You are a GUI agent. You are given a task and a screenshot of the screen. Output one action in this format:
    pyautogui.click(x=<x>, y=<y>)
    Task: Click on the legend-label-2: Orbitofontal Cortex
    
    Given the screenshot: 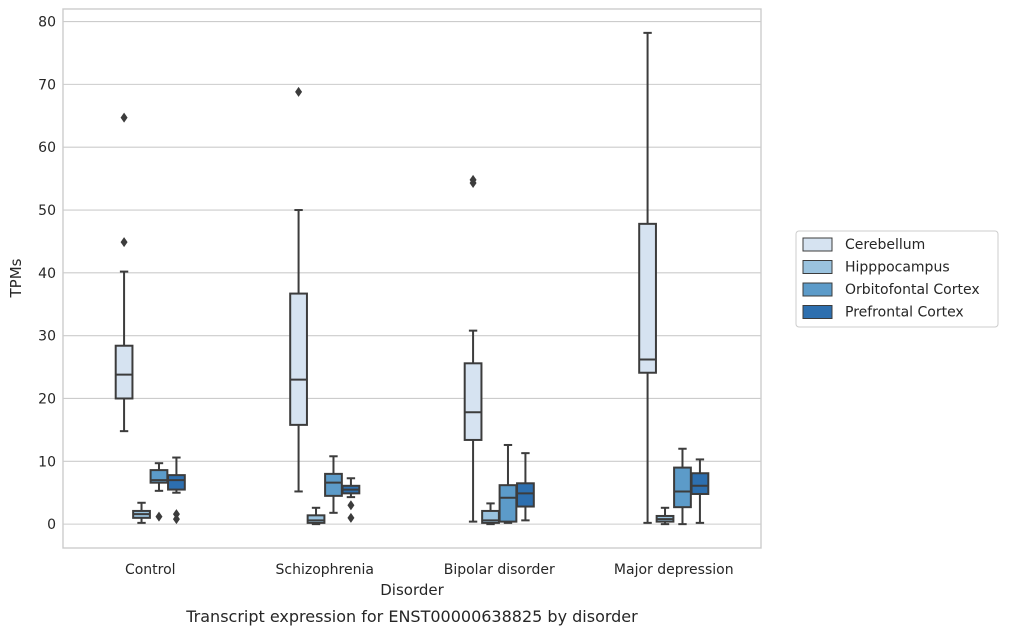 What is the action you would take?
    pyautogui.click(x=912, y=290)
    